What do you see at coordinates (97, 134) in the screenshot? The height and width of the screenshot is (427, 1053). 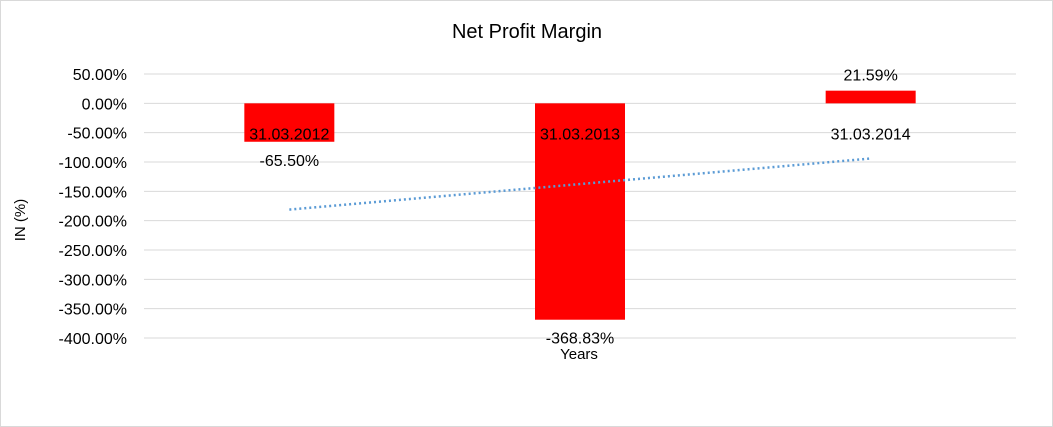 I see `y-tick-label: -50.00%` at bounding box center [97, 134].